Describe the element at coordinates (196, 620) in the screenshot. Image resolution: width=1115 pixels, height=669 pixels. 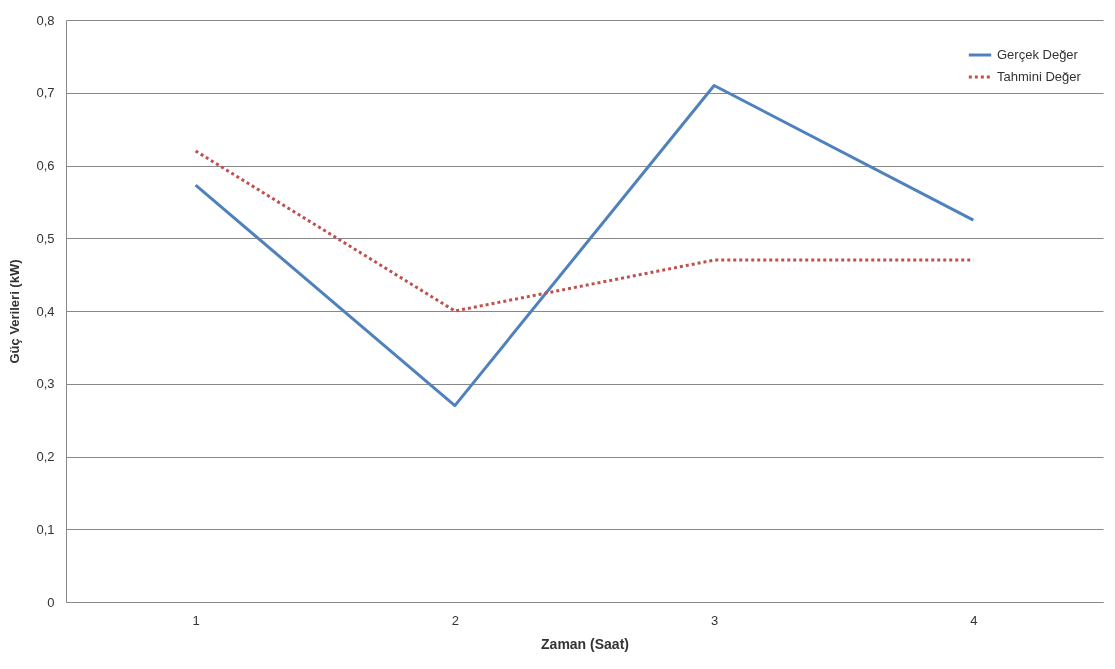
I see `x-tick-label: 1` at that location.